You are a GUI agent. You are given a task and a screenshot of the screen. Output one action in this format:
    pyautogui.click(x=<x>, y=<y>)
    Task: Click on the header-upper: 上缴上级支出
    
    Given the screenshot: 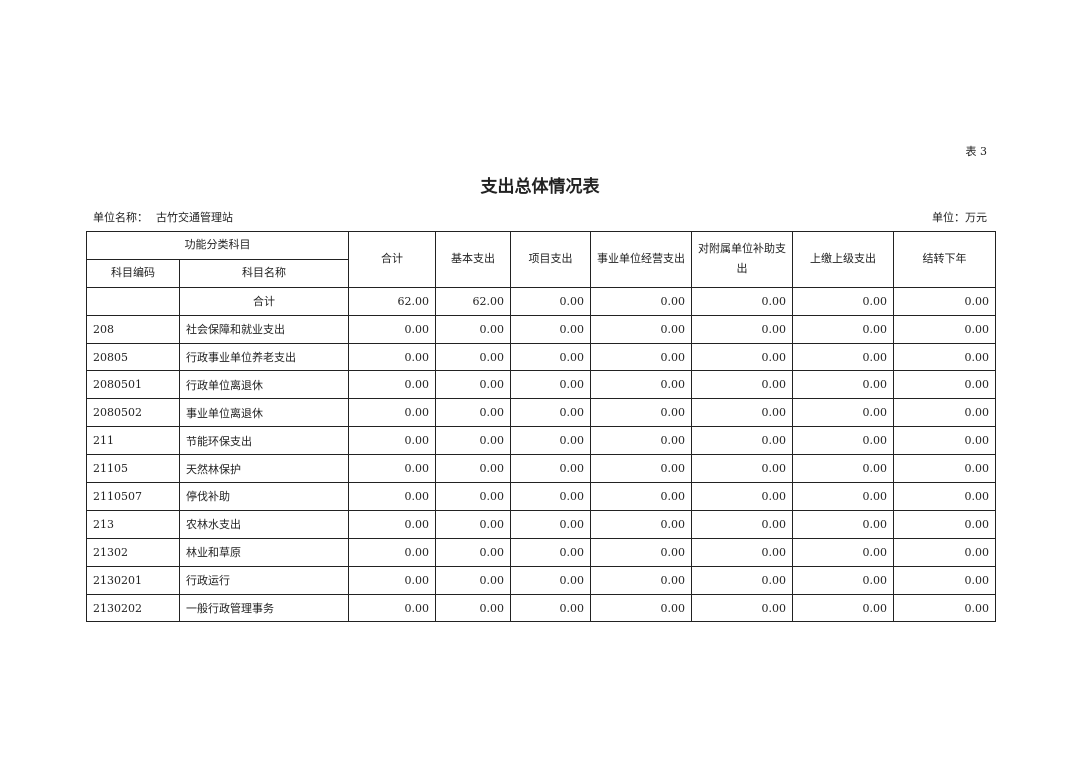 What is the action you would take?
    pyautogui.click(x=843, y=259)
    